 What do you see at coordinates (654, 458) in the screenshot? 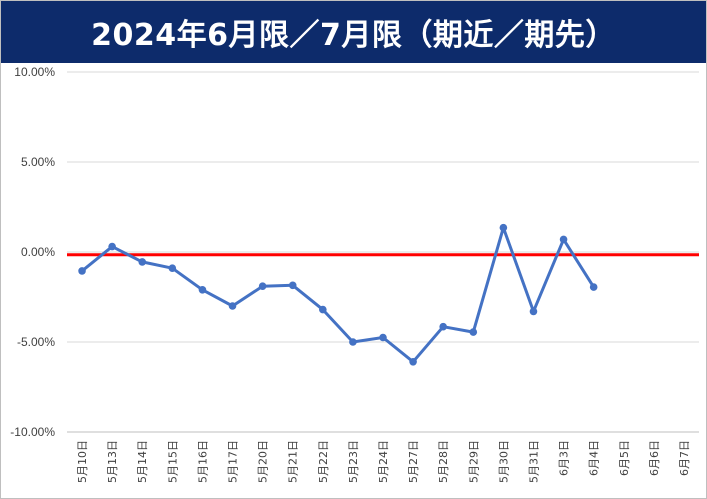
I see `x-tick-label: 6月6日` at bounding box center [654, 458].